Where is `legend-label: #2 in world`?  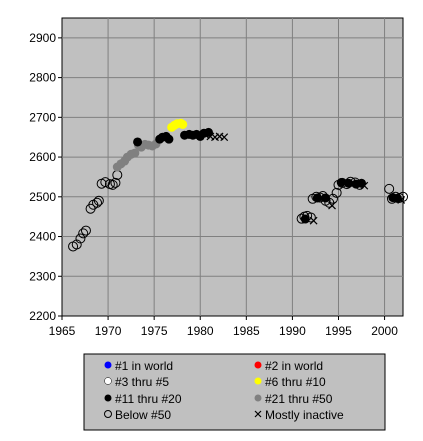
legend-label: #2 in world is located at coordinates (294, 366).